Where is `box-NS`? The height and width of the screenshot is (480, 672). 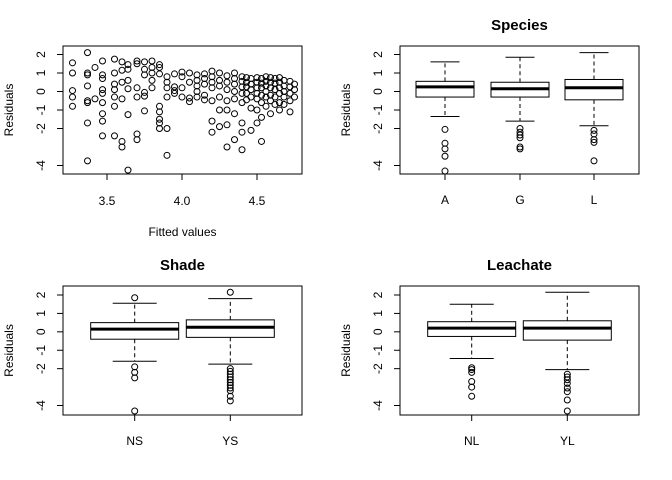
box-NS is located at coordinates (135, 354).